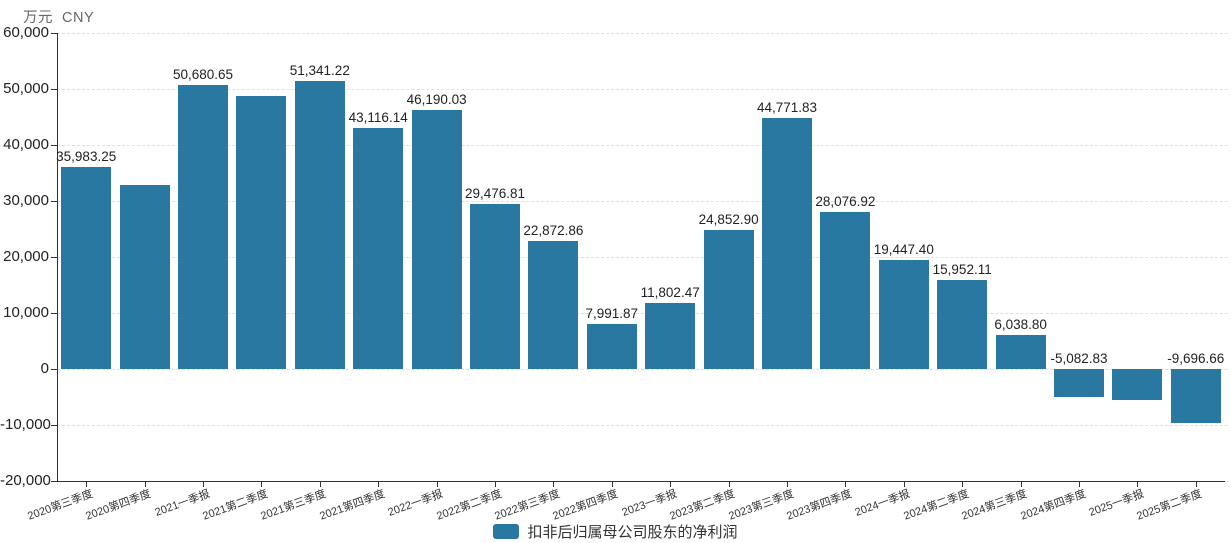 This screenshot has width=1231, height=543. I want to click on y-axis-tick-label: -10,000, so click(25, 424).